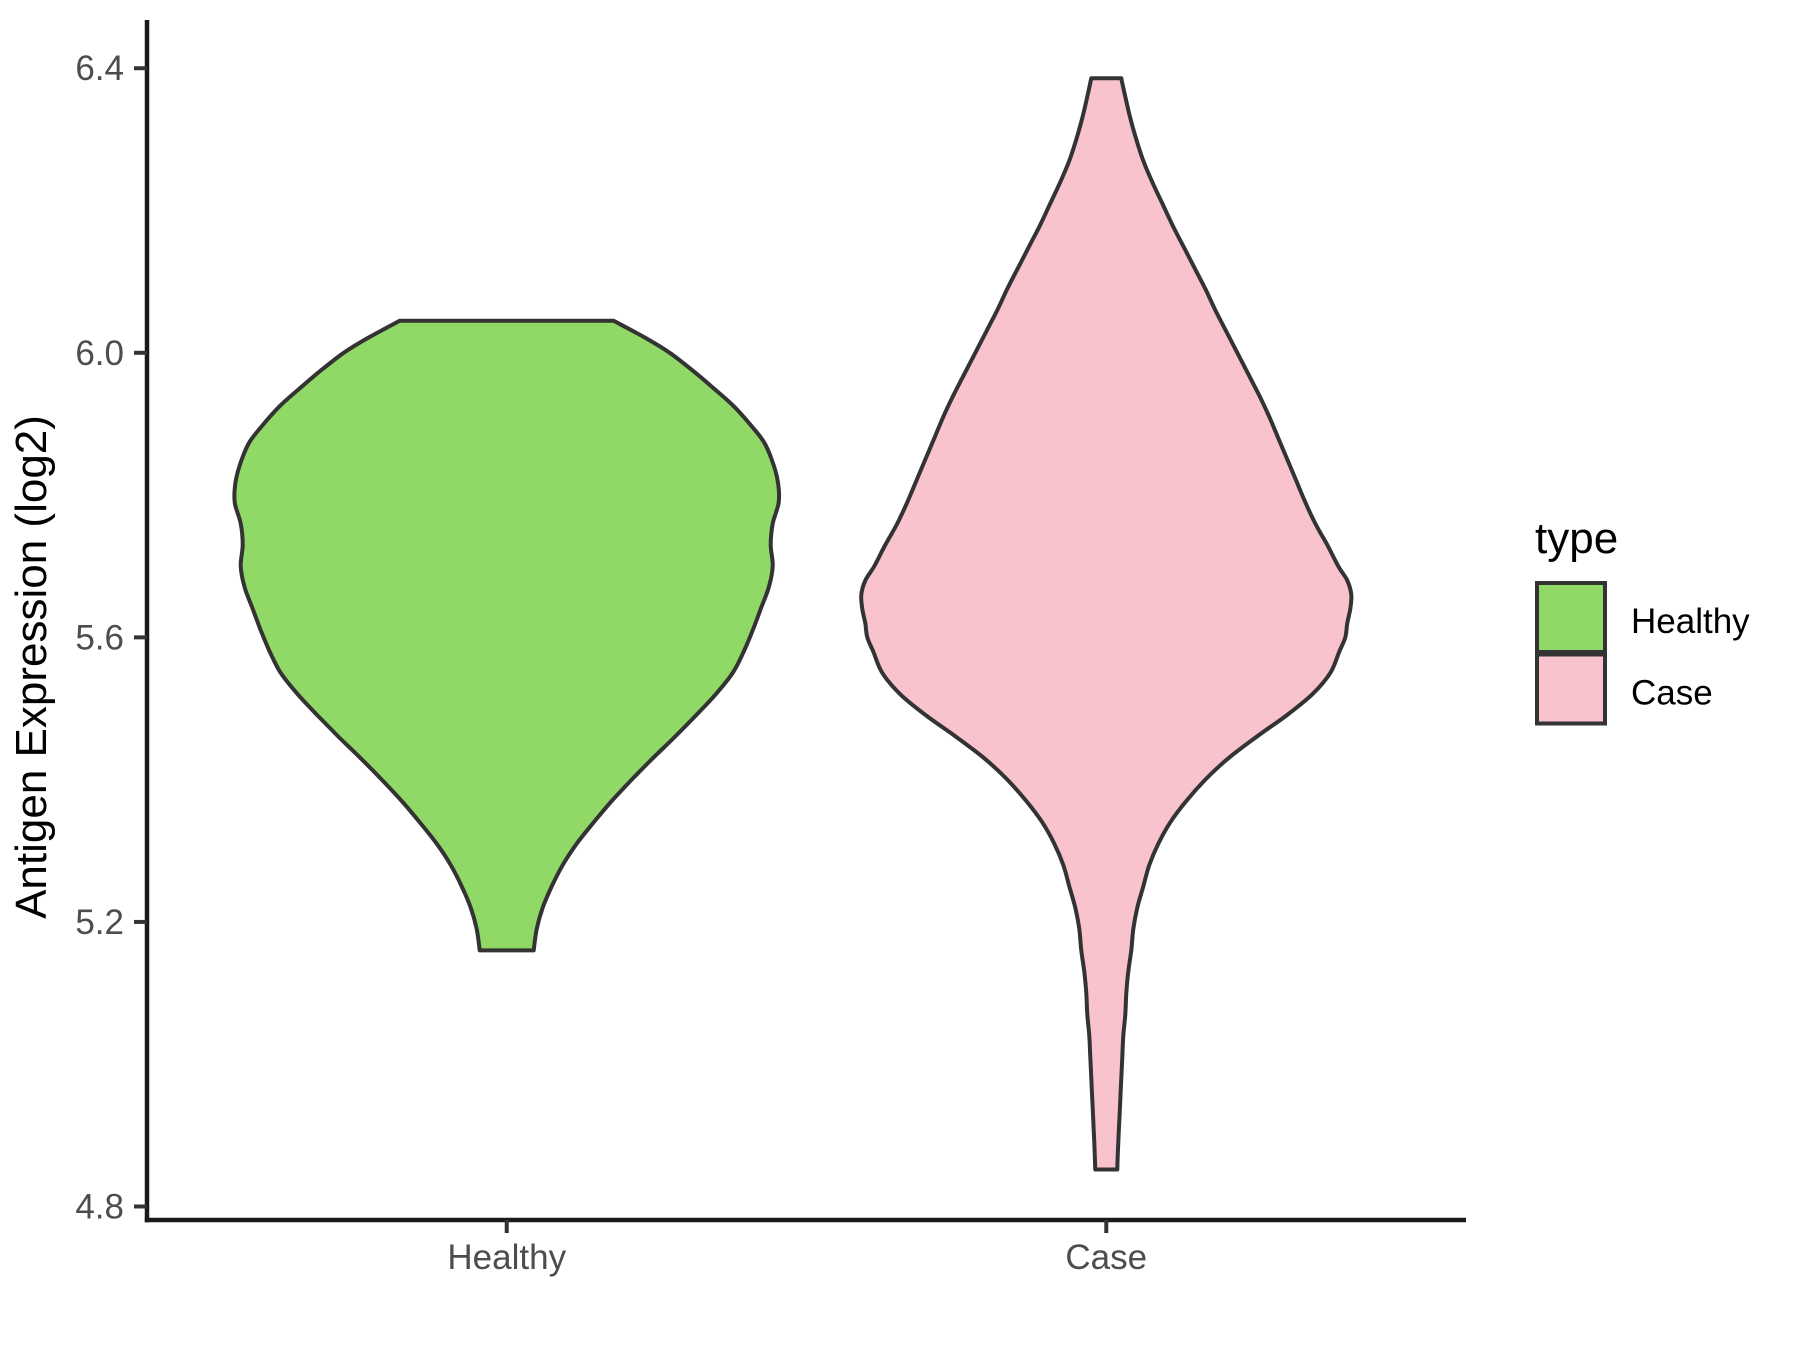  Describe the element at coordinates (1690, 621) in the screenshot. I see `legend-label-healthy: Healthy` at that location.